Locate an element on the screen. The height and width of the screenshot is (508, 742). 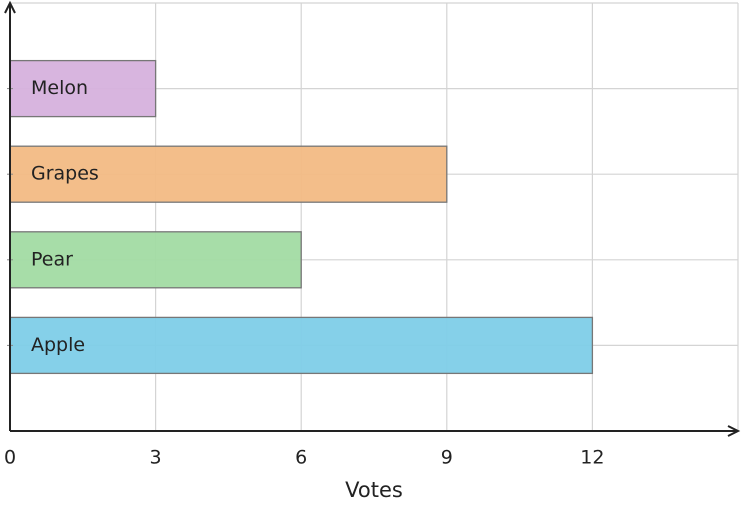
y-axis-arrow is located at coordinates (10, 7).